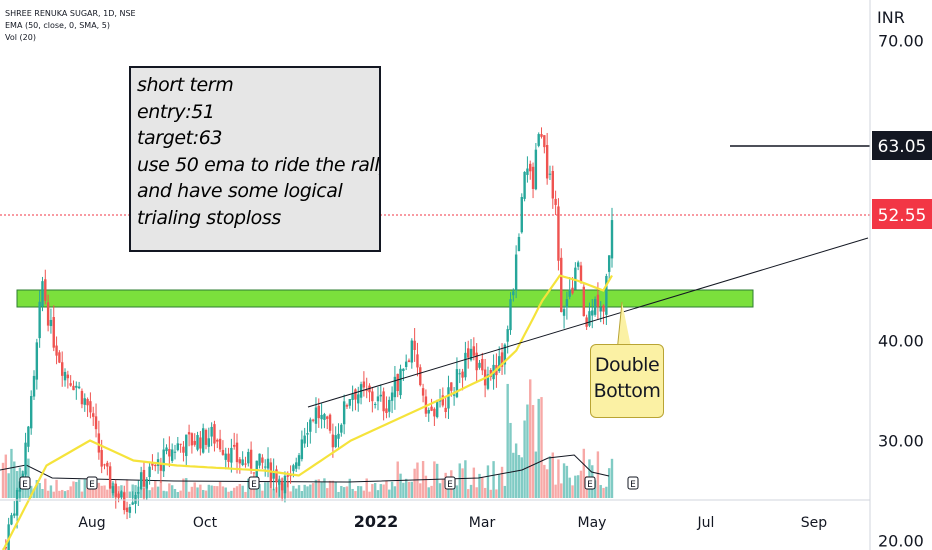 The image size is (932, 550). Describe the element at coordinates (902, 147) in the screenshot. I see `target-price-label: 63.05` at that location.